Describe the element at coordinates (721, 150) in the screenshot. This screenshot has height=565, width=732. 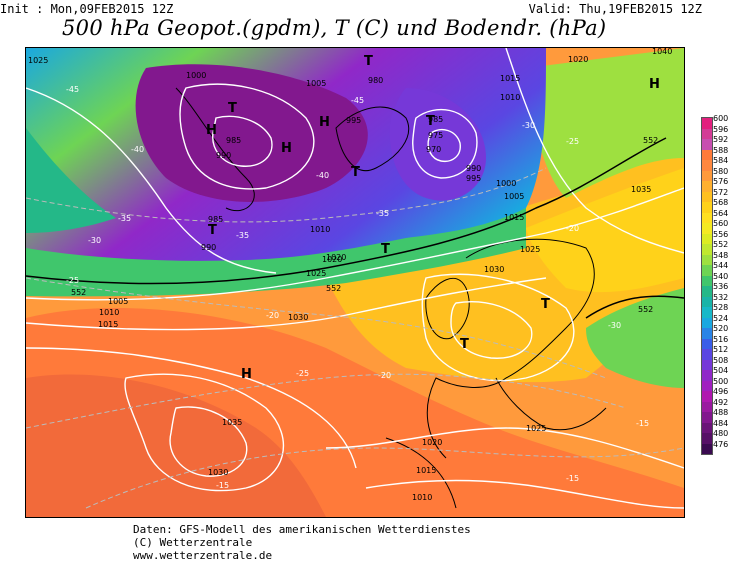
I see `scale-label: 588` at that location.